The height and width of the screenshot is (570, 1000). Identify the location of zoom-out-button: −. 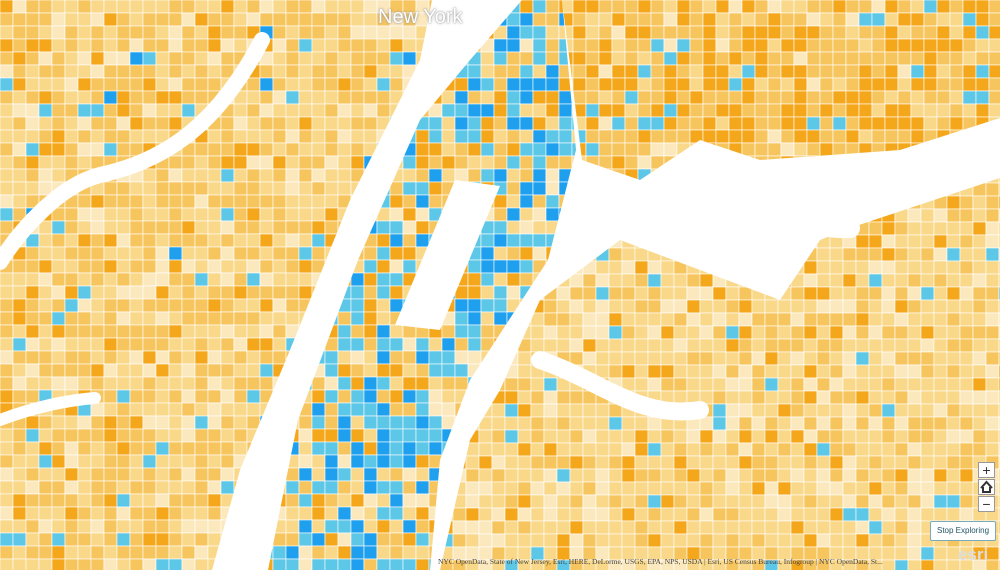
(986, 504).